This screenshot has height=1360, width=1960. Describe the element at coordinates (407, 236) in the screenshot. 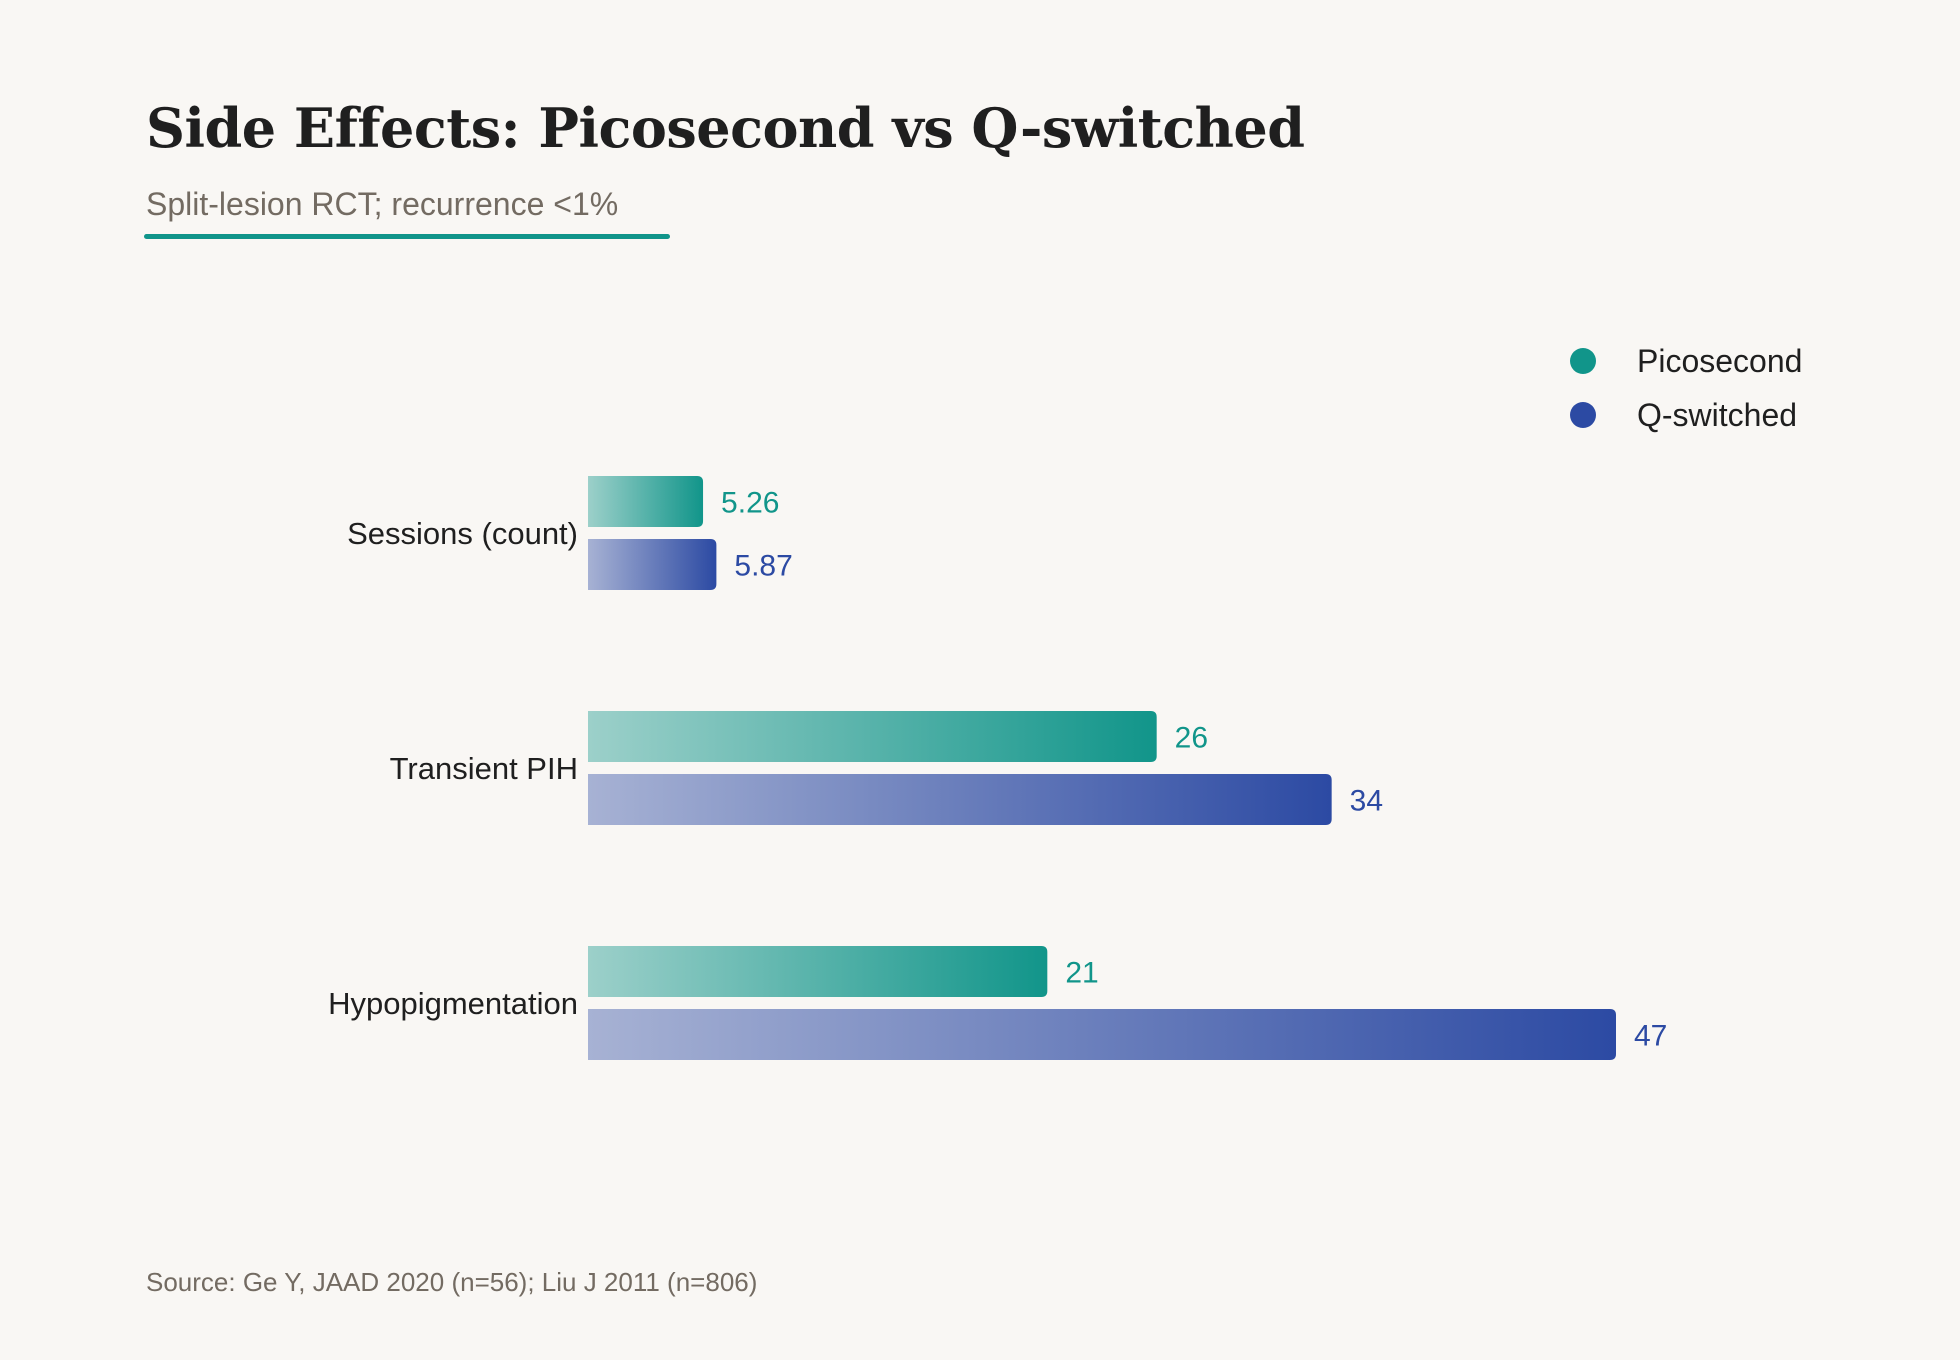

I see `subtitle-underline` at that location.